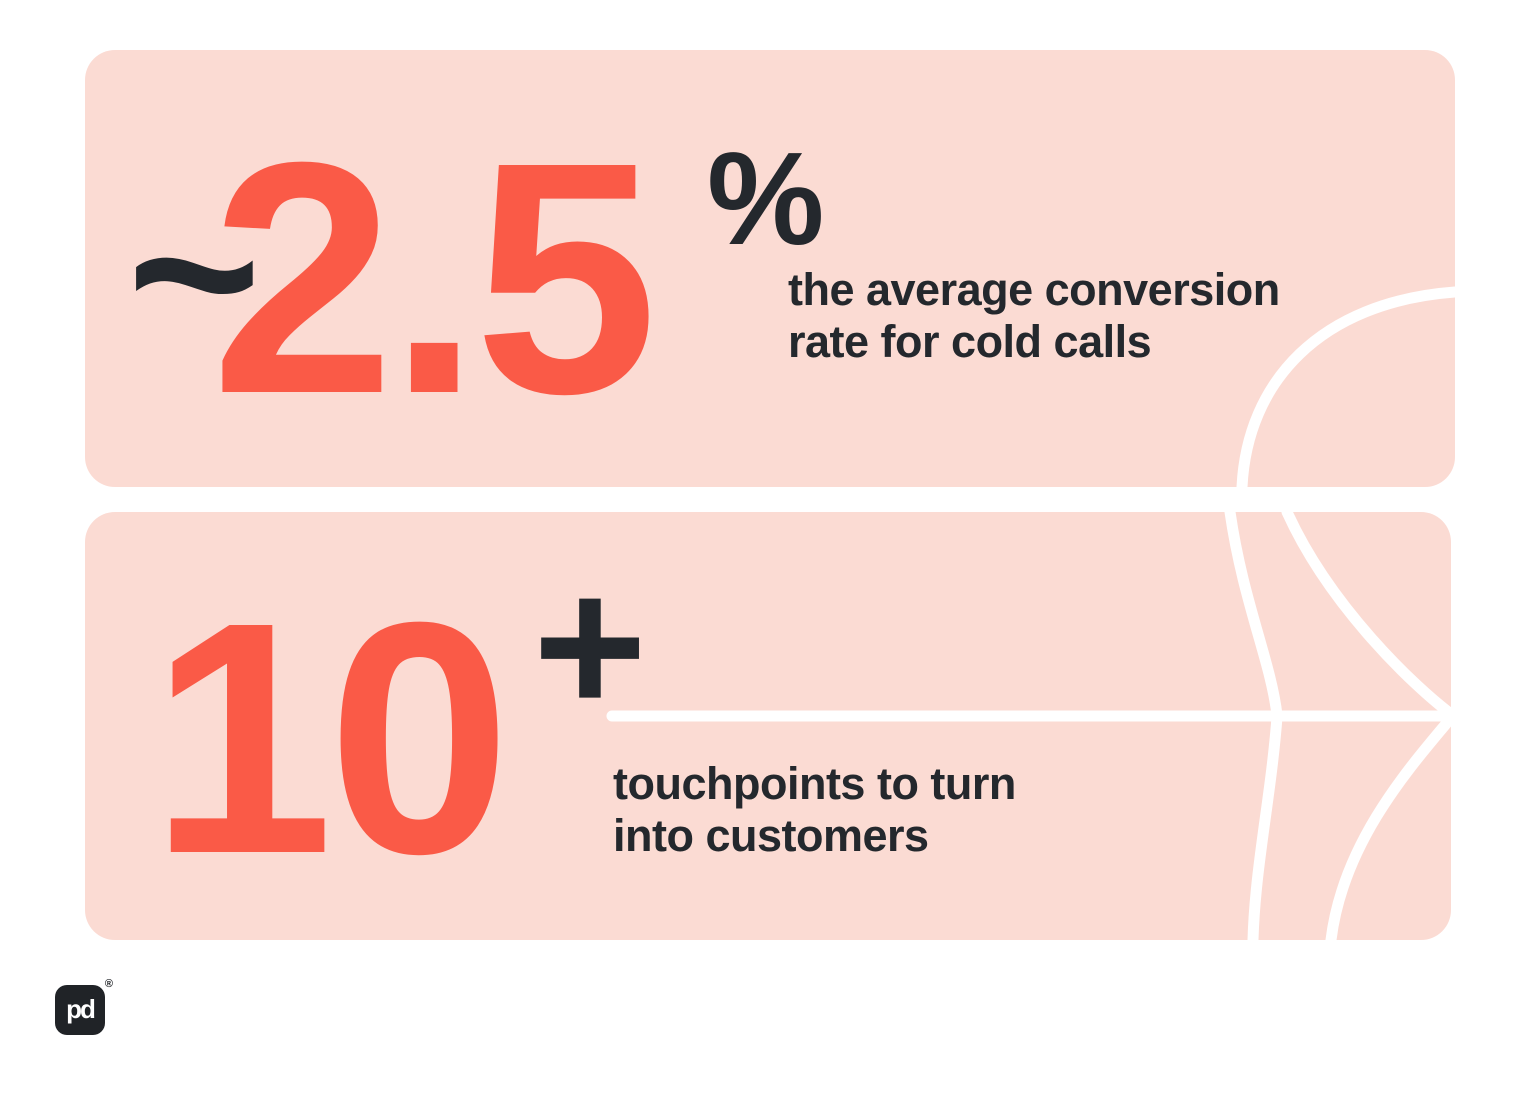 The width and height of the screenshot is (1536, 1093). Describe the element at coordinates (766, 198) in the screenshot. I see `stat-suffix-percent: %` at that location.